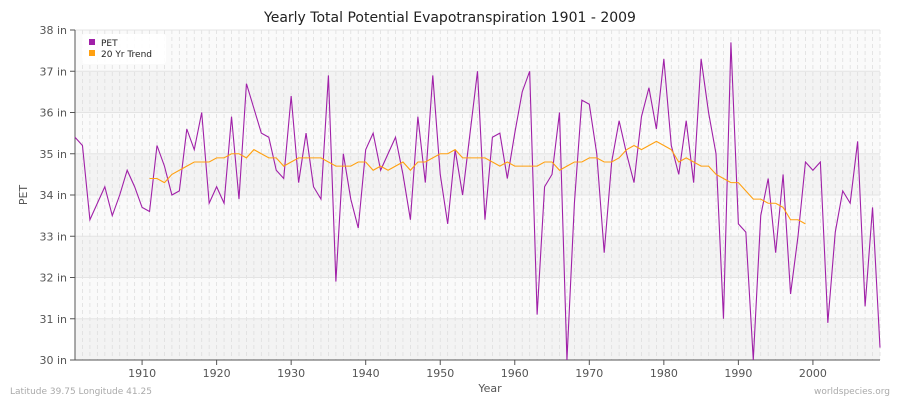 The width and height of the screenshot is (900, 404). I want to click on x-tick-label: 1960, so click(515, 373).